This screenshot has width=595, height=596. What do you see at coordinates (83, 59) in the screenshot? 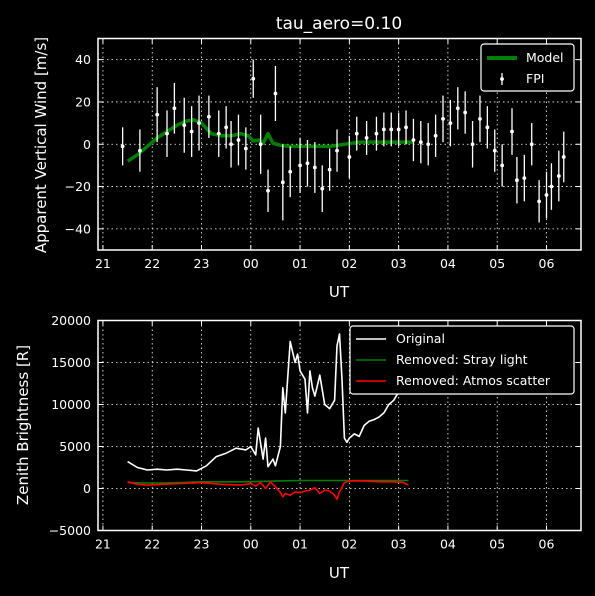
I see `y-tick-label: 40` at bounding box center [83, 59].